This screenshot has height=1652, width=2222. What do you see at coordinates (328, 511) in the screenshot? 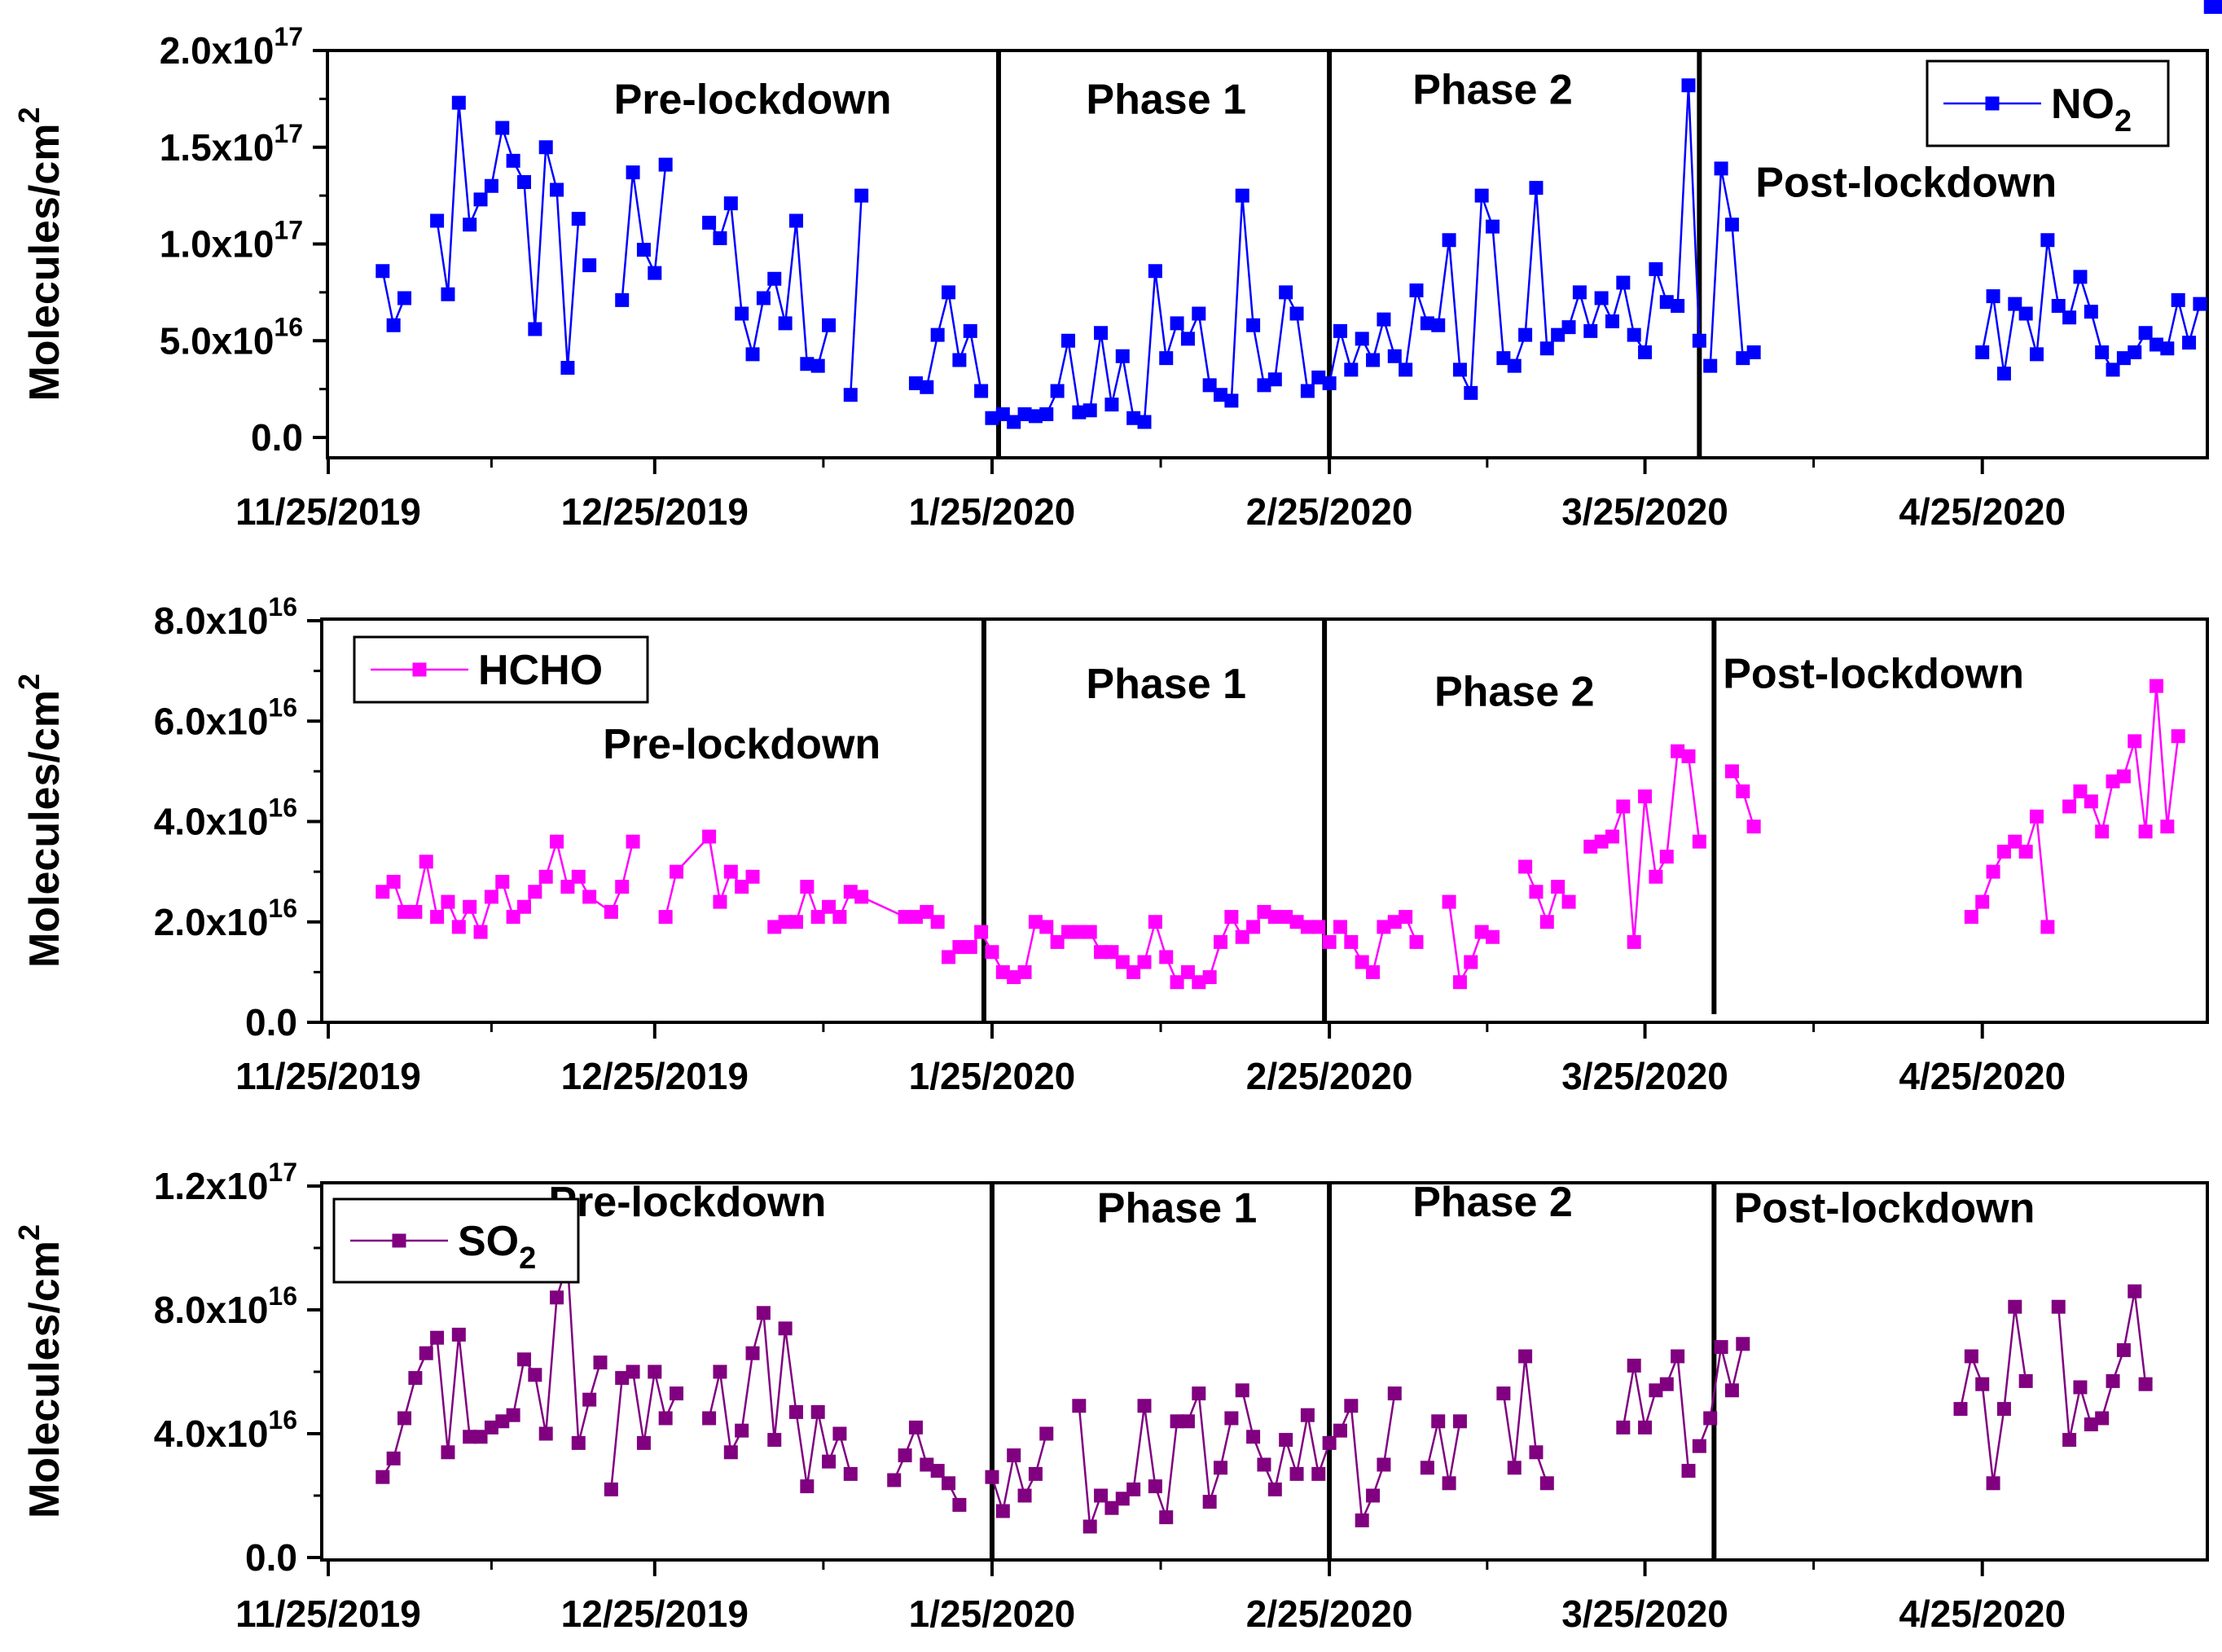
I see `x-tick-label: 11/25/2019` at bounding box center [328, 511].